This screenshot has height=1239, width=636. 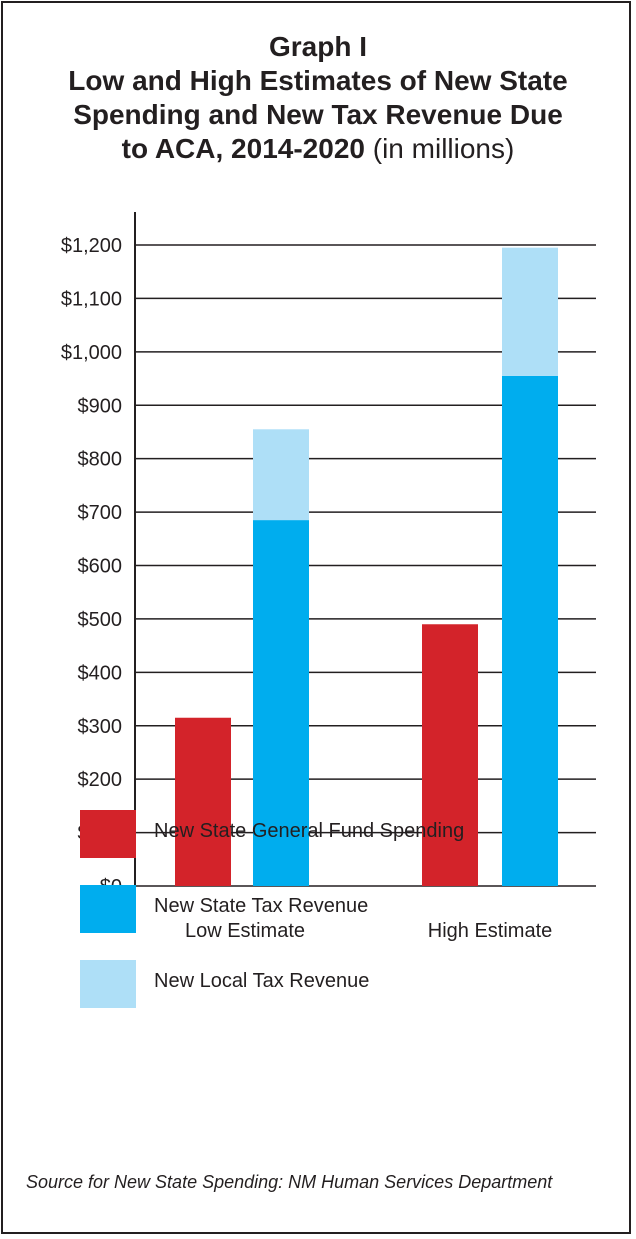 What do you see at coordinates (318, 114) in the screenshot?
I see `title-line-3: Spending and New Tax Revenue Due` at bounding box center [318, 114].